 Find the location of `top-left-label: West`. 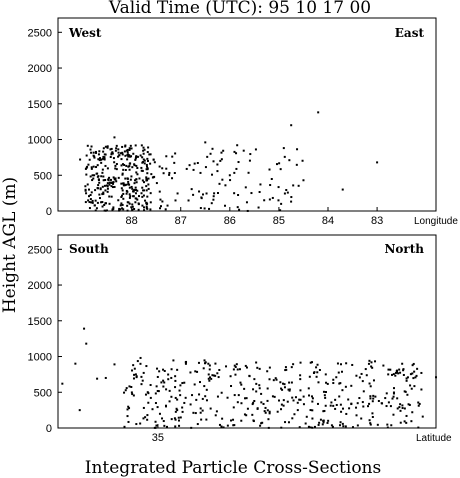

top-left-label: West is located at coordinates (85, 33).